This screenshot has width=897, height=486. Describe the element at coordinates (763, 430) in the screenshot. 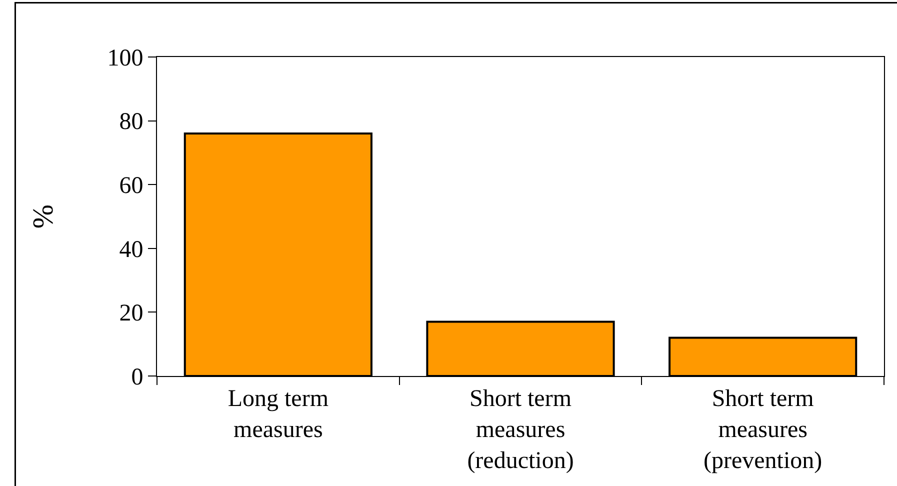

I see `x-tick-label: Short term measures (prevention)` at that location.